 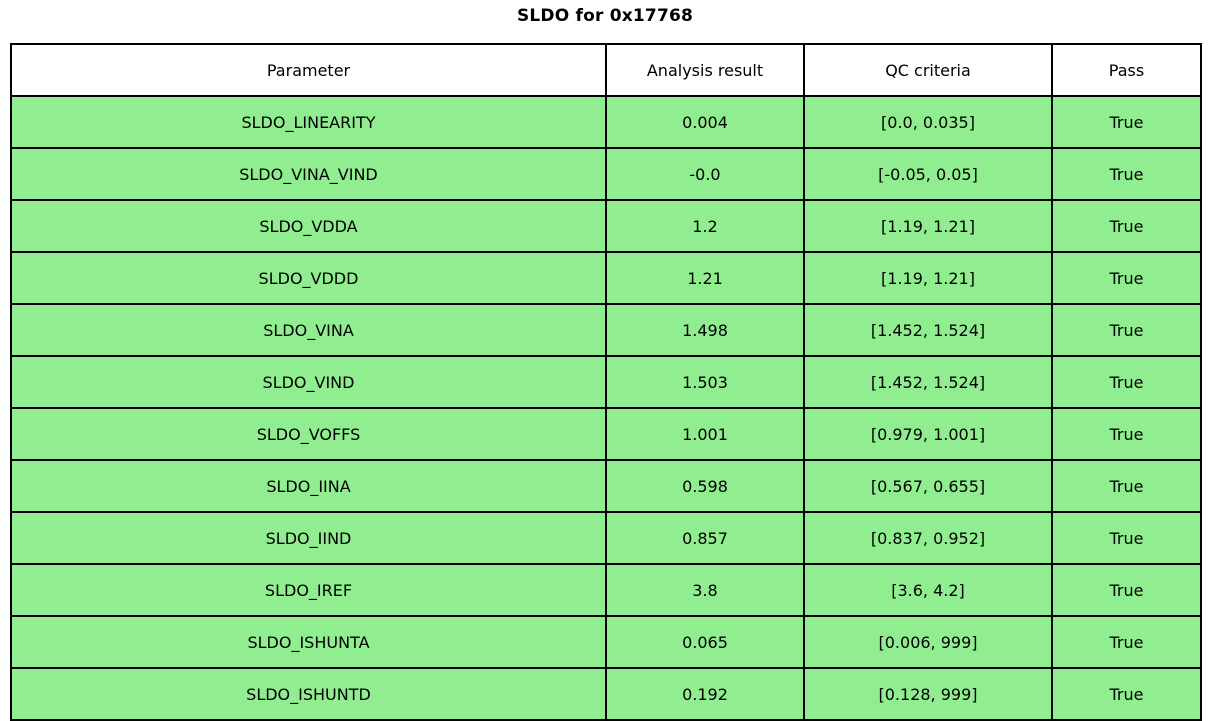 I want to click on cell-parameter: SLDO_VDDA, so click(x=308, y=226).